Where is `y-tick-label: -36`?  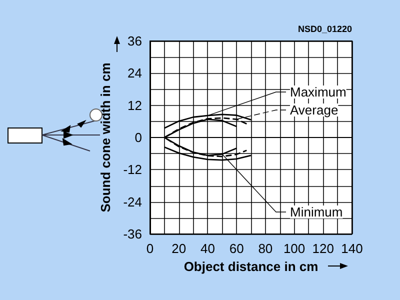 y-tick-label: -36 is located at coordinates (132, 234).